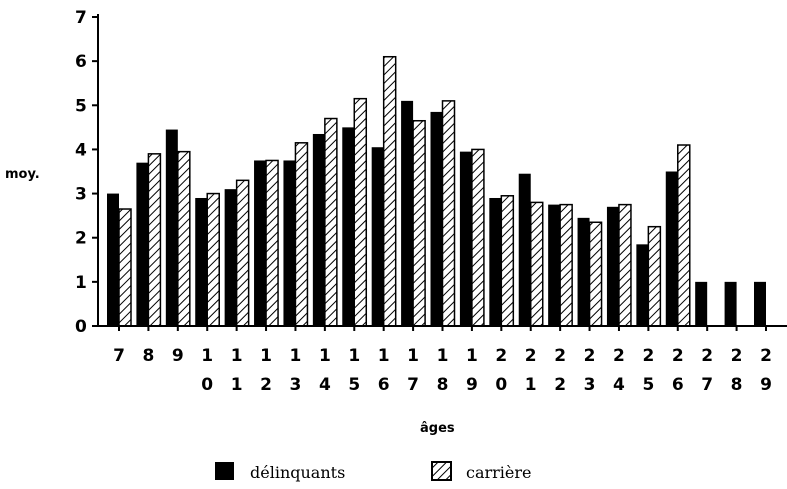 This screenshot has height=489, width=787. What do you see at coordinates (81, 239) in the screenshot?
I see `y-tick-label-2: 2` at bounding box center [81, 239].